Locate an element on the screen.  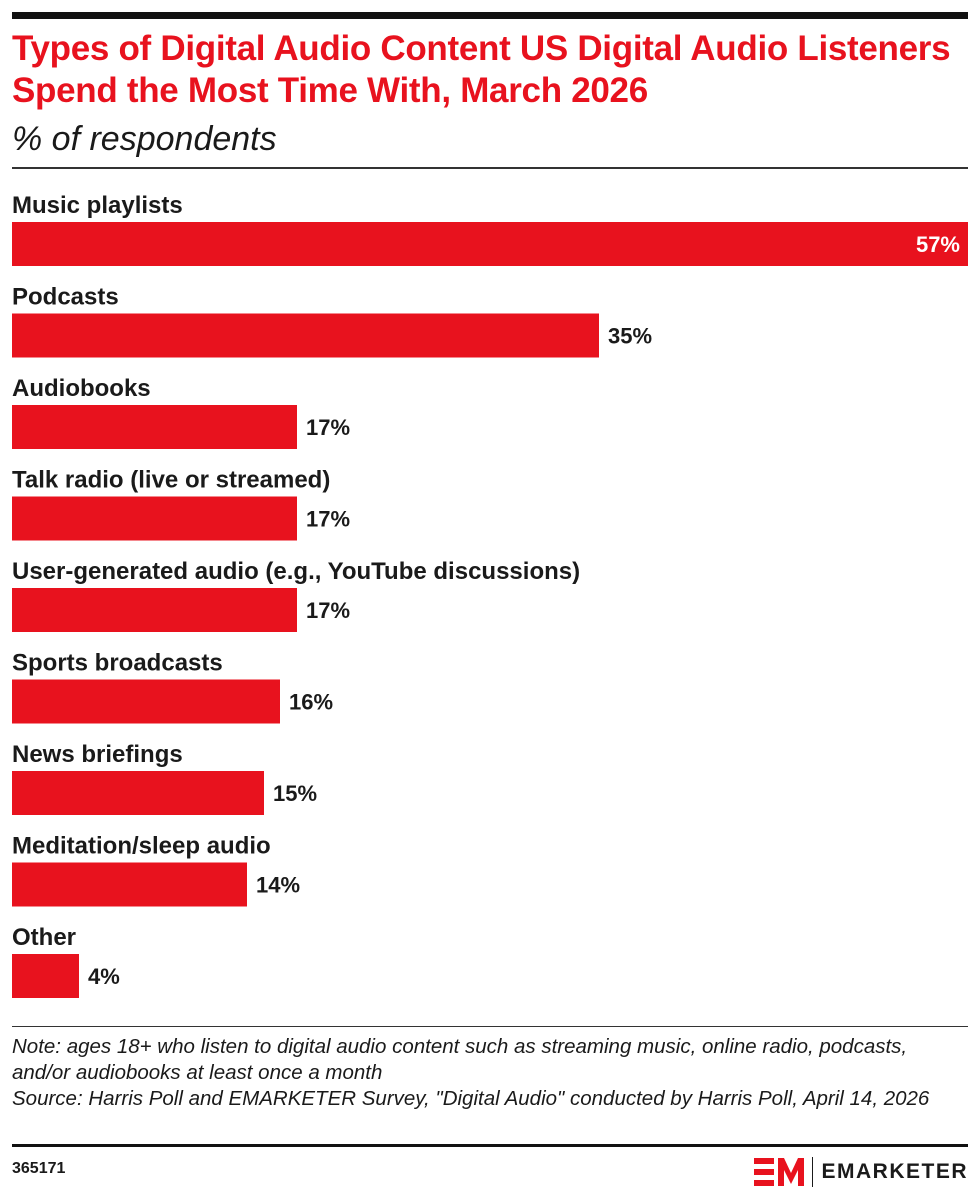
top-rule is located at coordinates (490, 15).